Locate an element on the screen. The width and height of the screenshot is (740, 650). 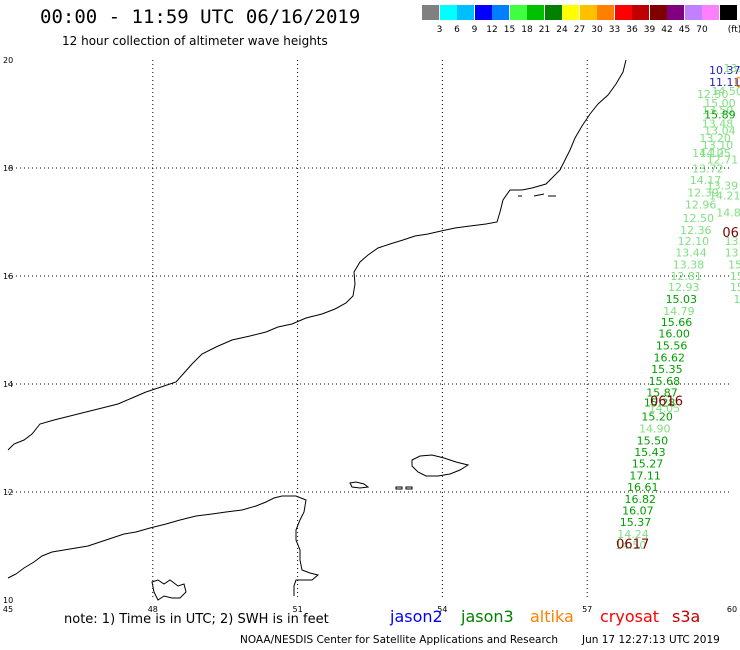
wave-reading: 12.93 is located at coordinates (684, 287).